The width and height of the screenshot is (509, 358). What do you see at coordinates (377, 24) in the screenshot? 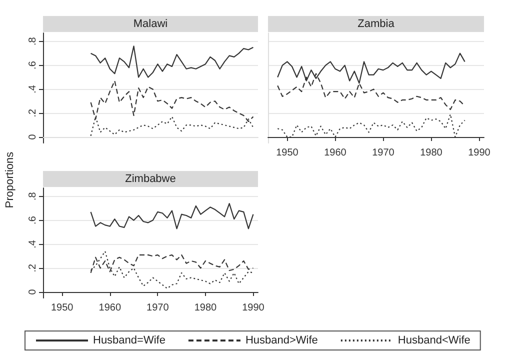
I see `chart-title: Zambia` at bounding box center [377, 24].